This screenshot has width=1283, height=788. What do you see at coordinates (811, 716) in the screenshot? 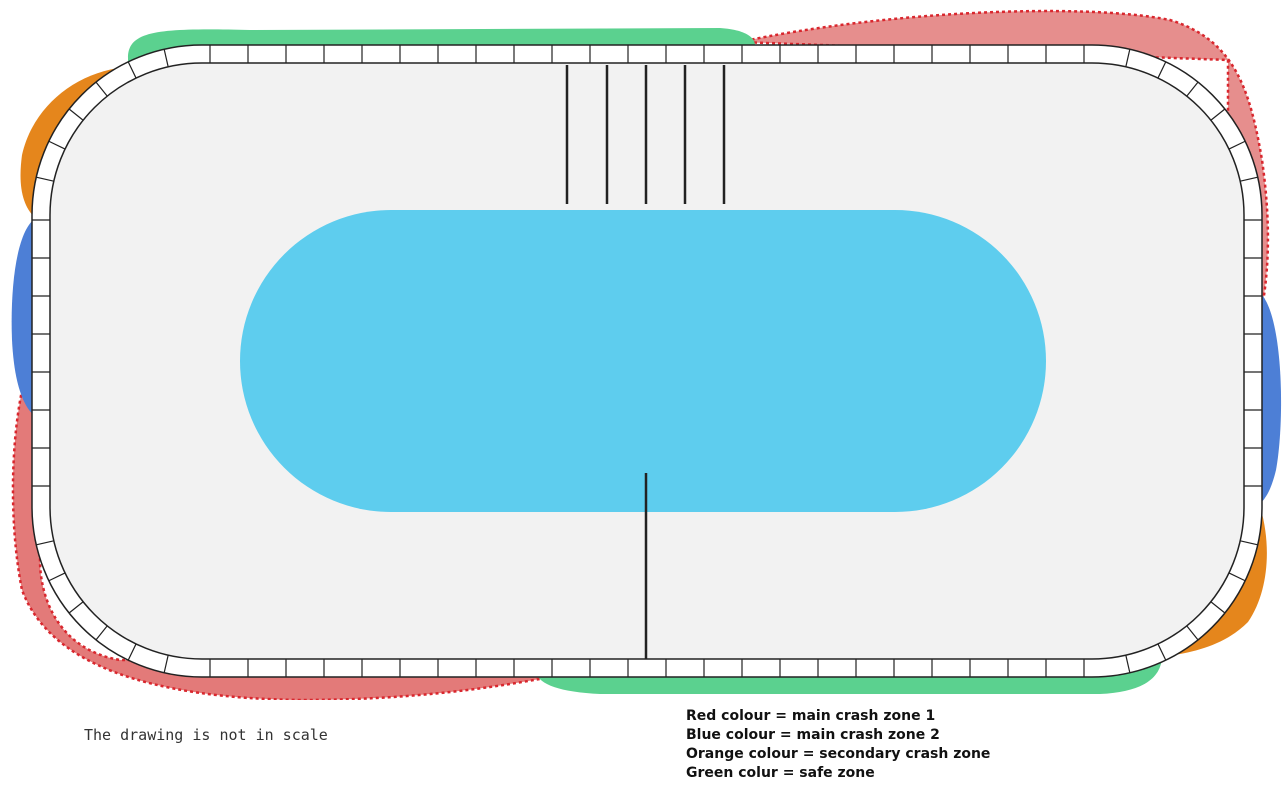
I see `legend-red: Red colour = main crash zone 1` at bounding box center [811, 716].